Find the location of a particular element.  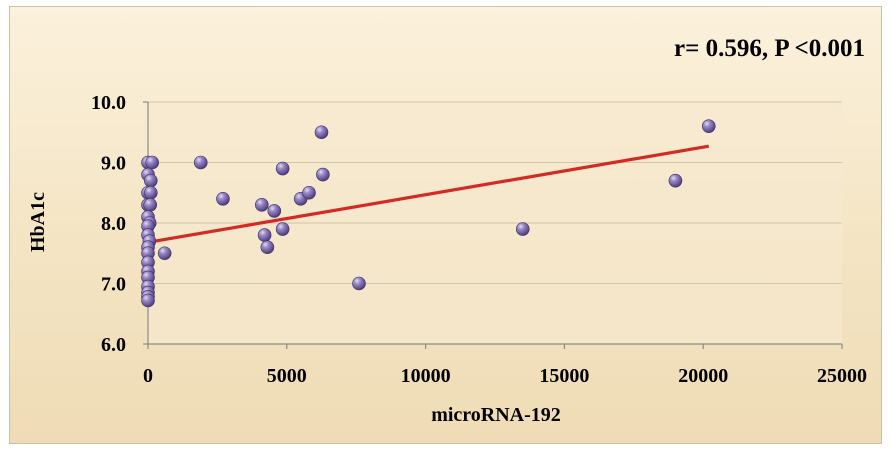

correlation-annotation: r= 0.596, P <0.001 is located at coordinates (769, 48).